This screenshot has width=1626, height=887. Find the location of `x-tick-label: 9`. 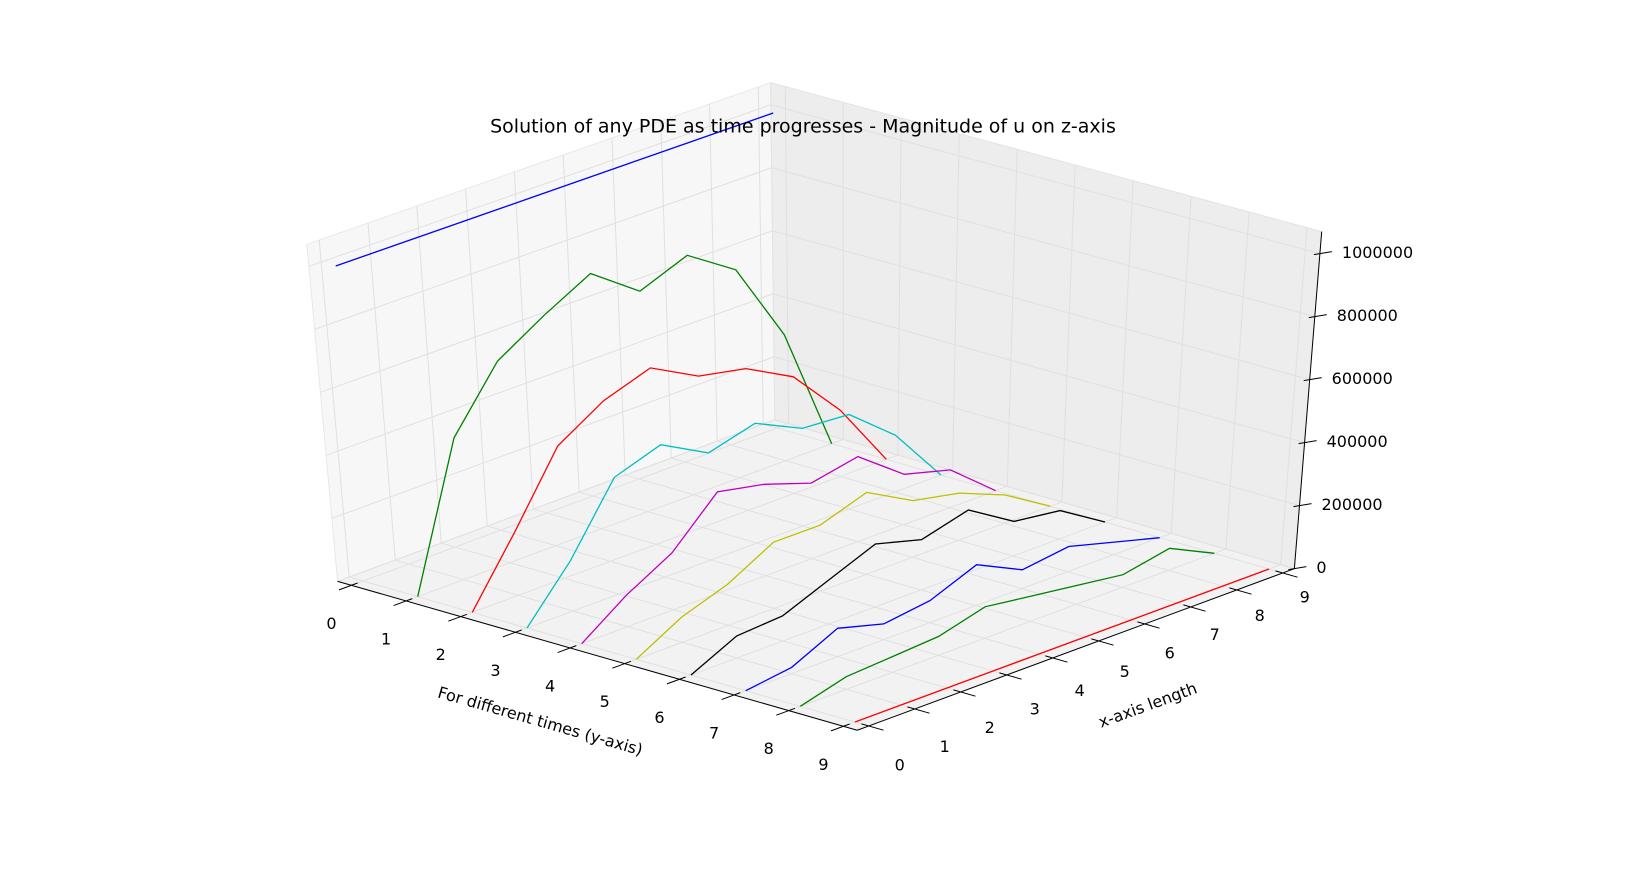

x-tick-label: 9 is located at coordinates (1305, 596).